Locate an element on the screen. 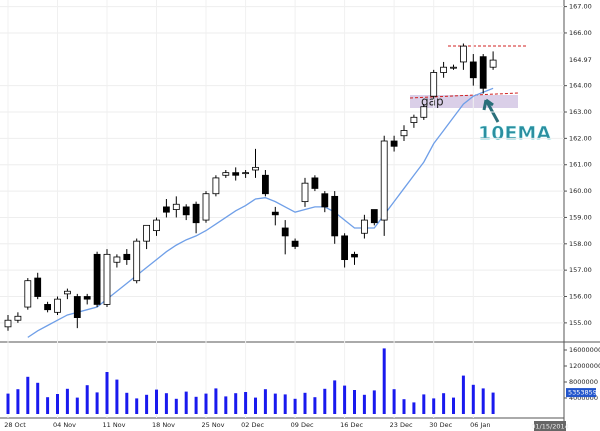 Image resolution: width=600 pixels, height=431 pixels. y-tick-label: 162.00 is located at coordinates (580, 138).